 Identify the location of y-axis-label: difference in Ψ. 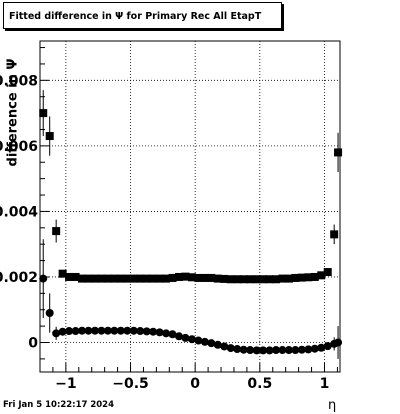
(13, 112).